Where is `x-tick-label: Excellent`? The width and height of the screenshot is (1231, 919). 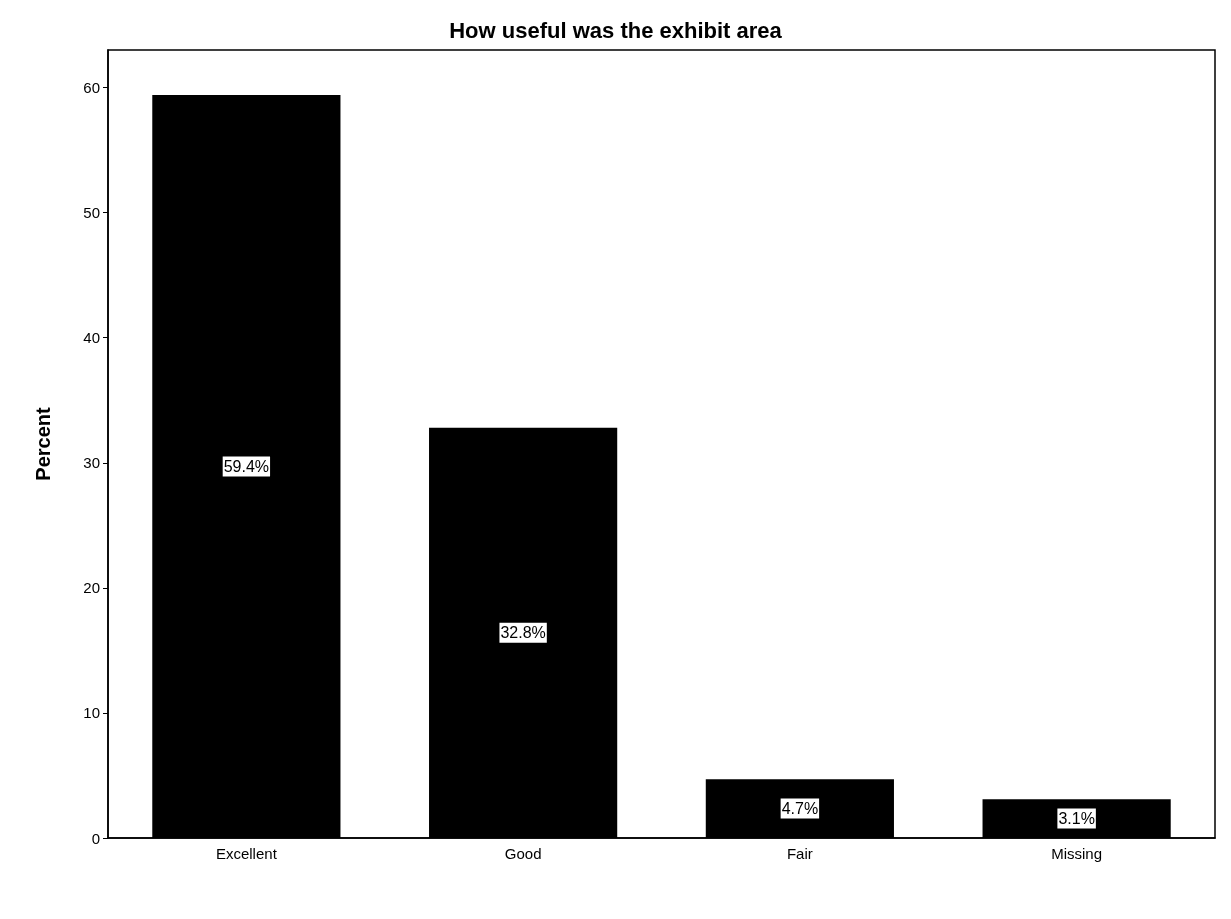 x-tick-label: Excellent is located at coordinates (246, 853).